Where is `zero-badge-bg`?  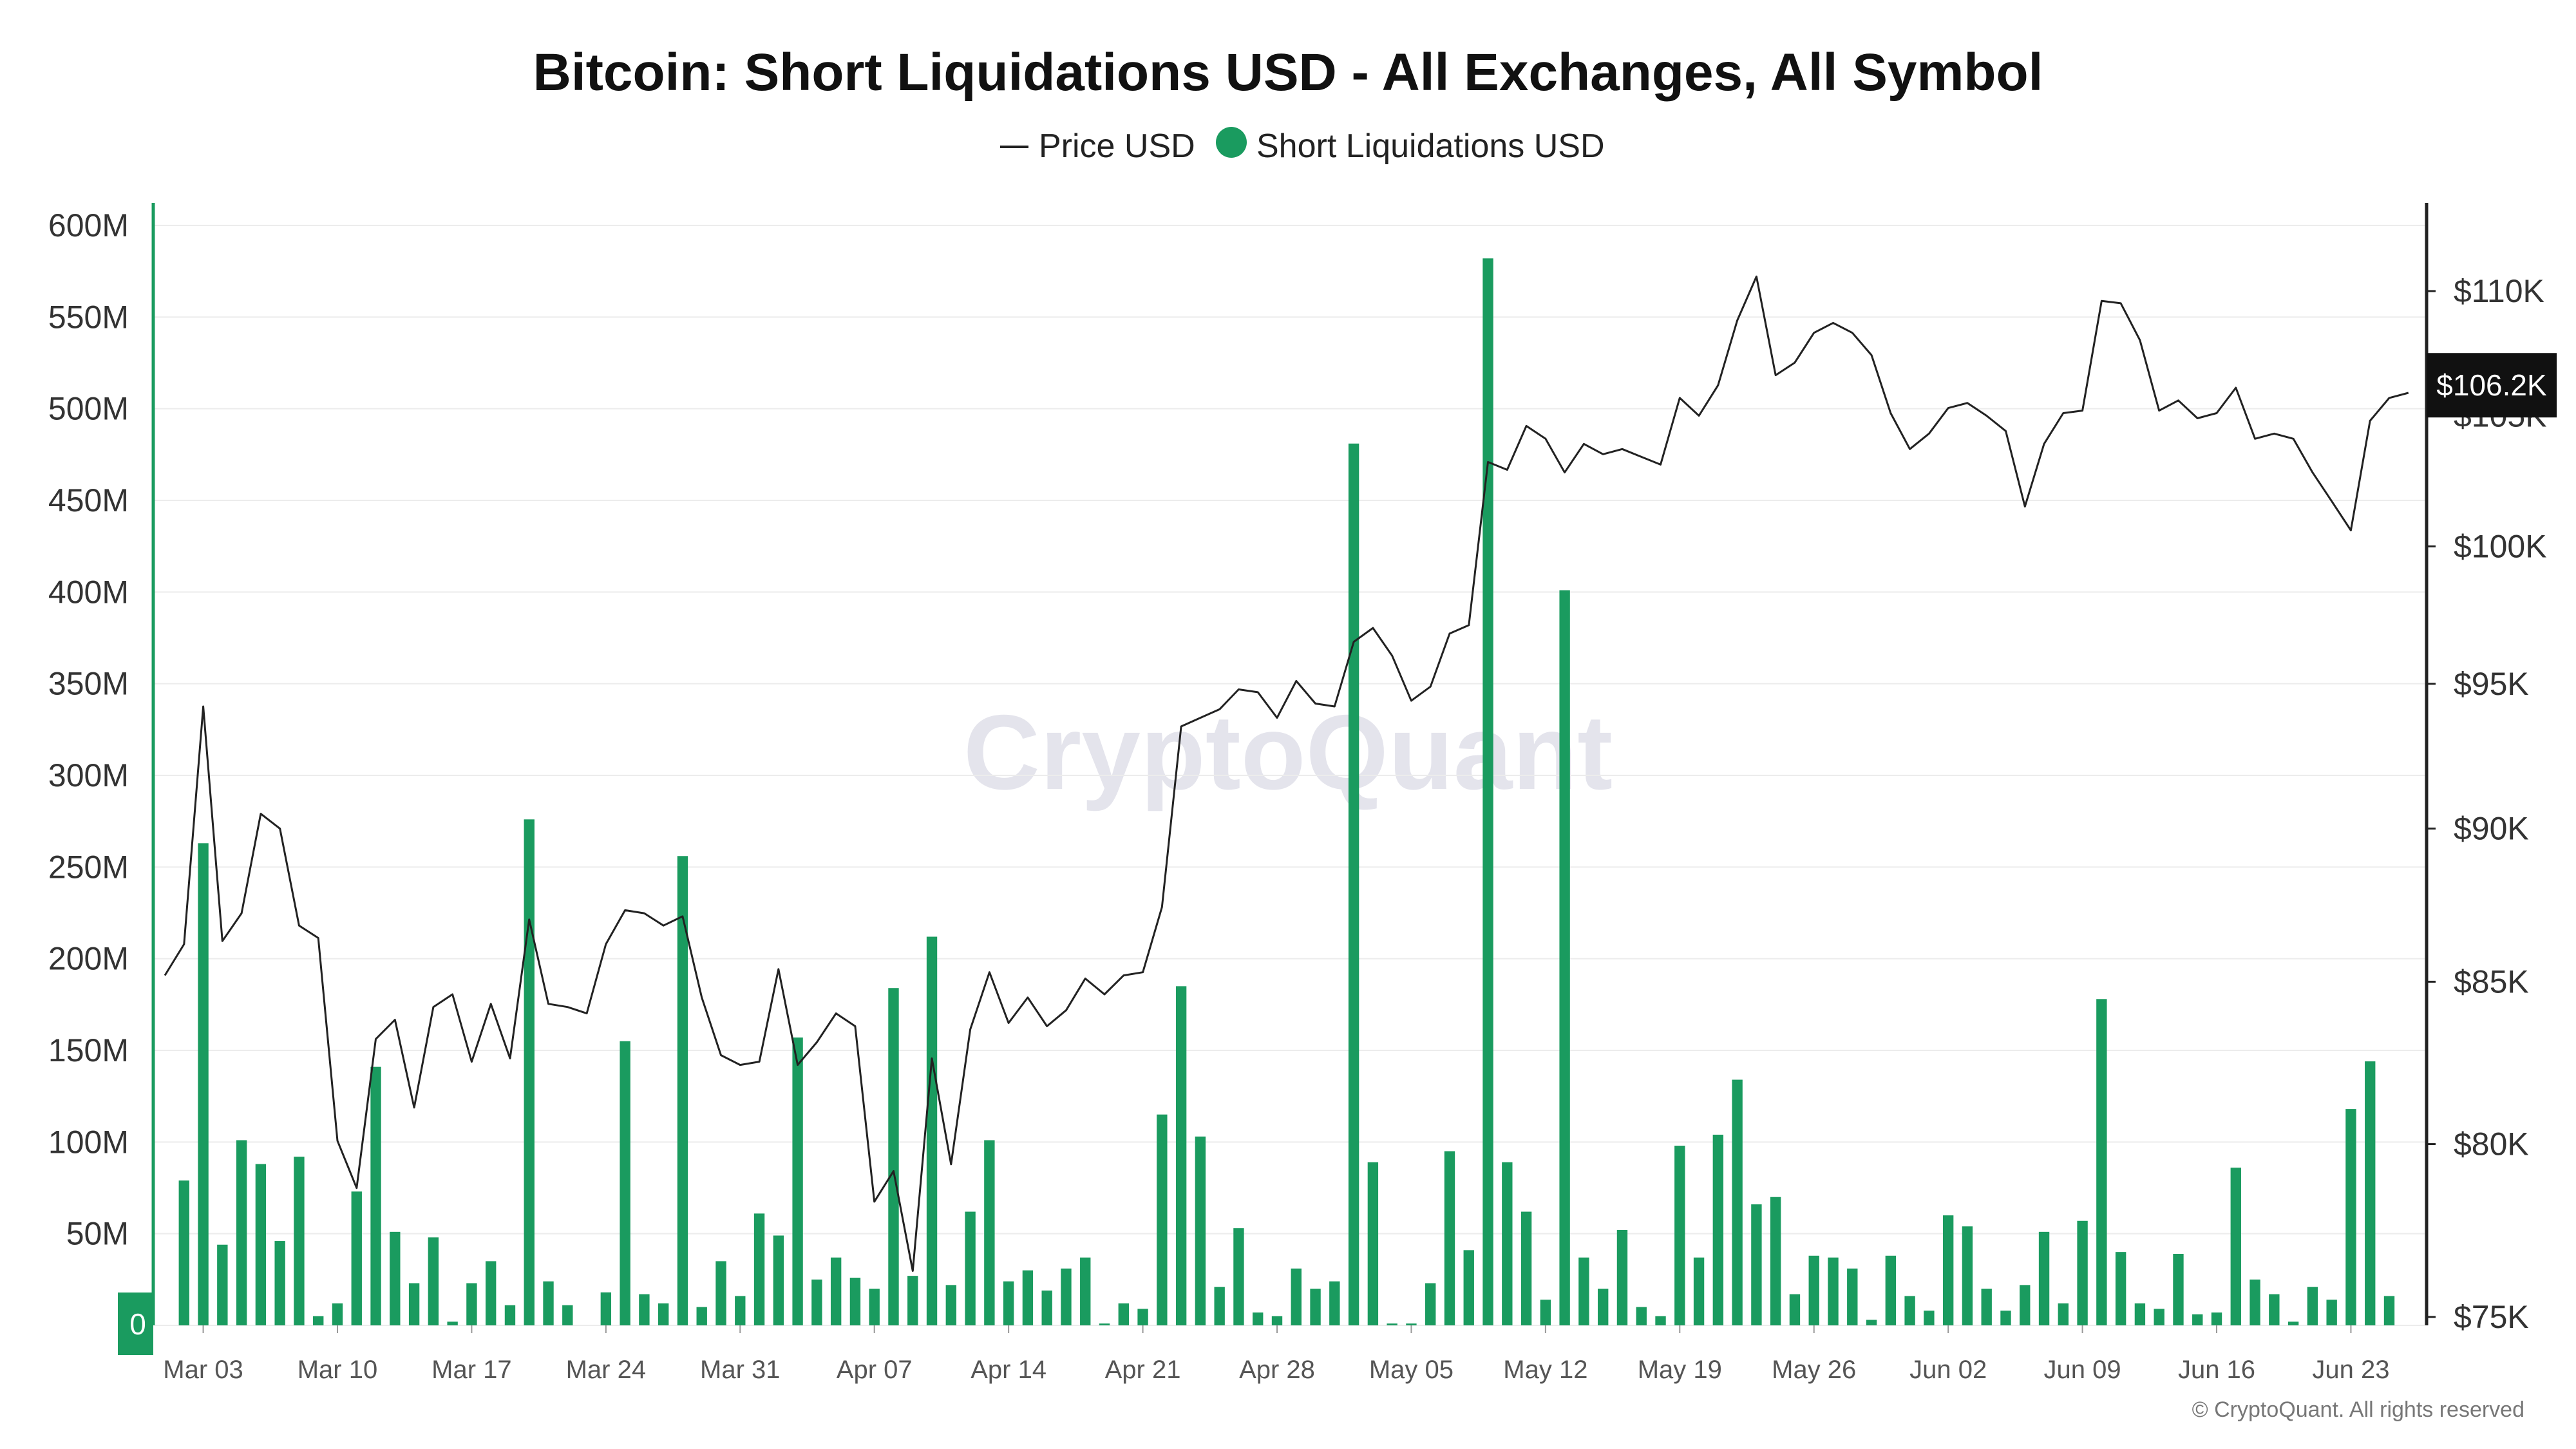
zero-badge-bg is located at coordinates (135, 1324).